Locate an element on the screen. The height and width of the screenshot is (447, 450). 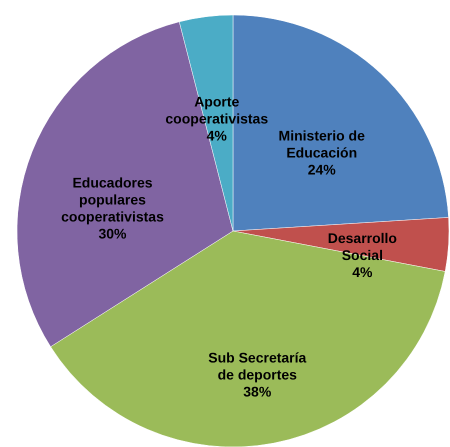
slice-label: Desarrollo Social is located at coordinates (362, 247).